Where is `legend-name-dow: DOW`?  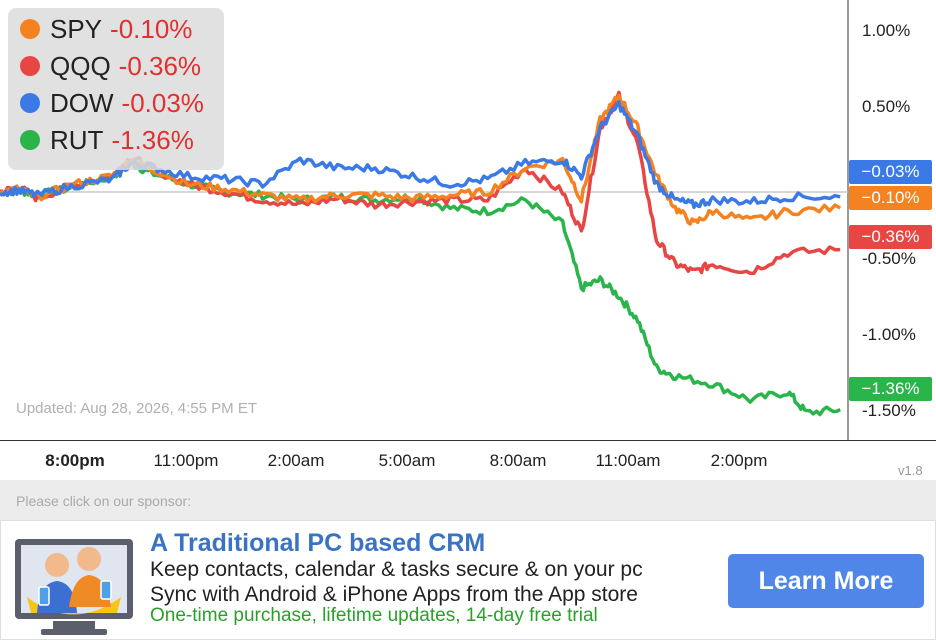
legend-name-dow: DOW is located at coordinates (82, 102).